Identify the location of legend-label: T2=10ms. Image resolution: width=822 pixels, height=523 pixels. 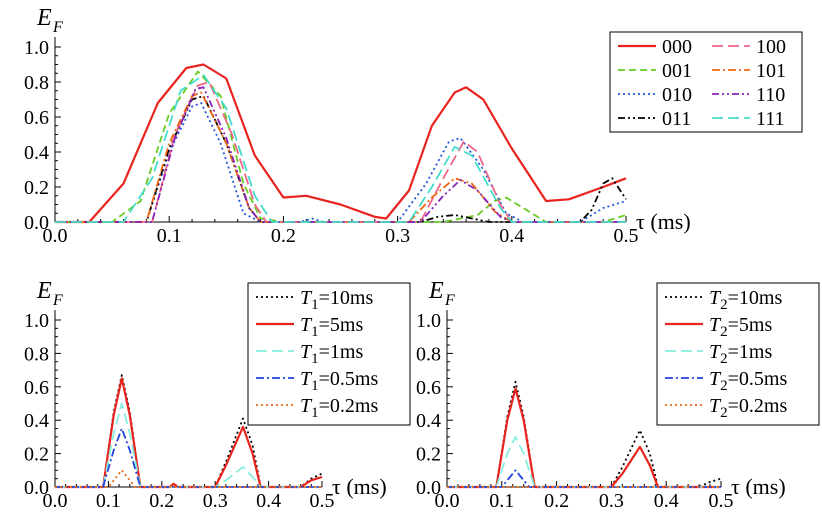
(745, 300).